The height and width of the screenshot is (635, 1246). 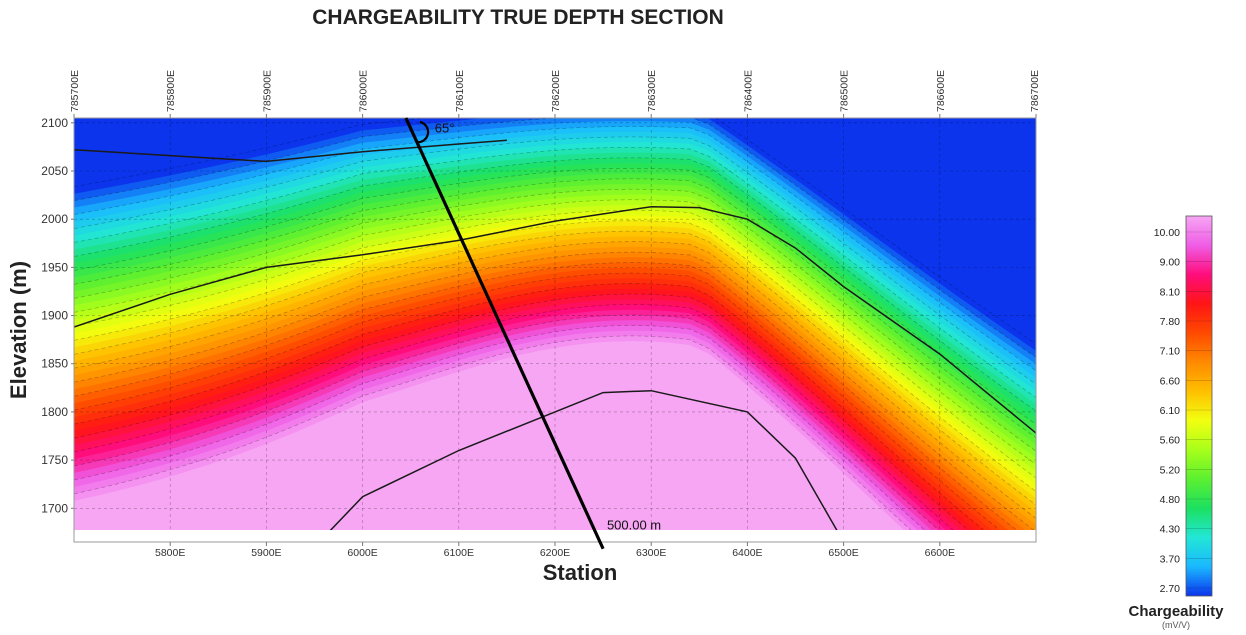 What do you see at coordinates (54, 219) in the screenshot?
I see `y-tick-label: 2000` at bounding box center [54, 219].